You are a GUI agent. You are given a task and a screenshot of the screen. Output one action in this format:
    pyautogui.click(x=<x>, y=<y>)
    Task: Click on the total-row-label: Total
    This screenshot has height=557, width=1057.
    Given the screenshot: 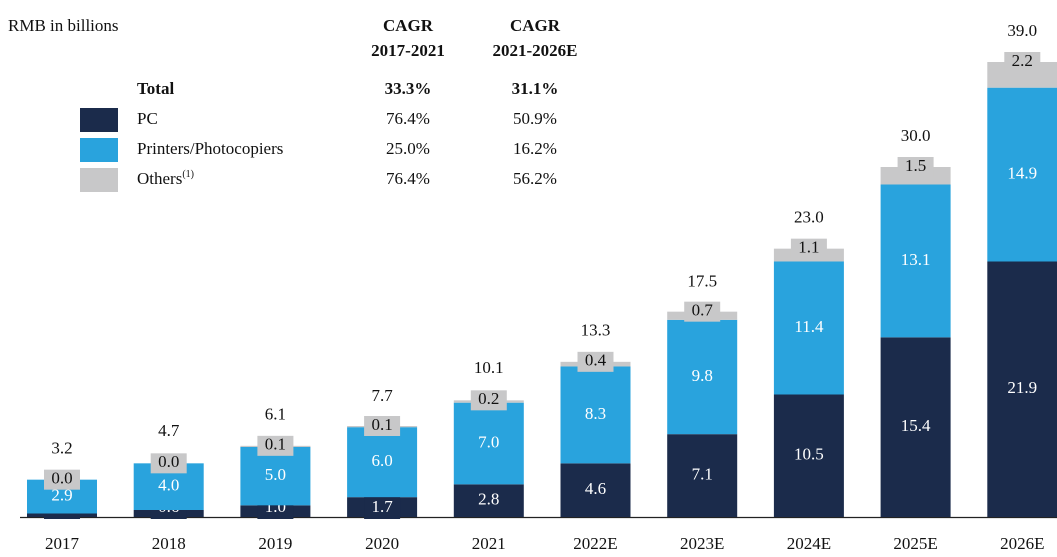 What is the action you would take?
    pyautogui.click(x=155, y=88)
    